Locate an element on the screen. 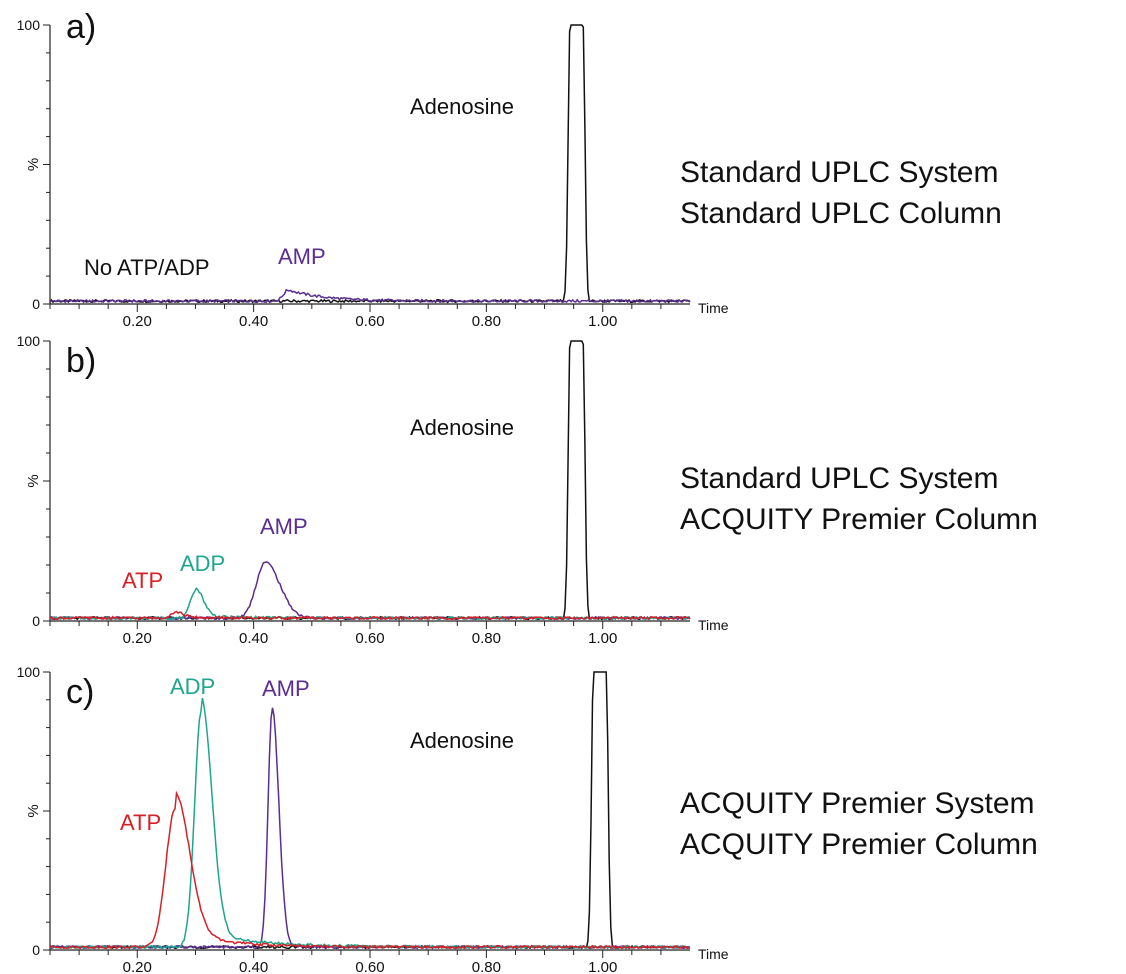 The height and width of the screenshot is (974, 1126). condition-line-2: Standard UPLC Column is located at coordinates (841, 213).